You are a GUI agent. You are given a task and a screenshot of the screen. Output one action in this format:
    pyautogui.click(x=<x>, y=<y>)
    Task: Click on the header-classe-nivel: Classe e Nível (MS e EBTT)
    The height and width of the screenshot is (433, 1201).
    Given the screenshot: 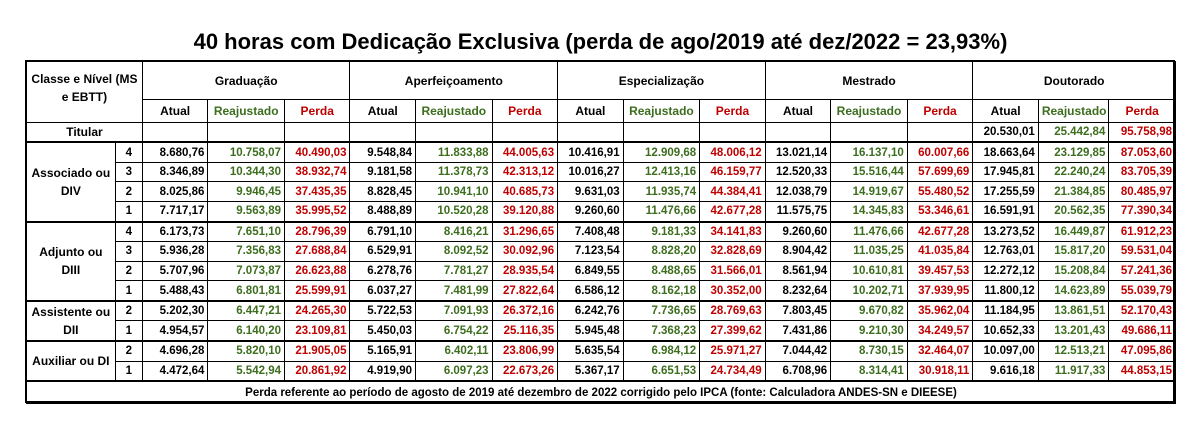 What is the action you would take?
    pyautogui.click(x=84, y=92)
    